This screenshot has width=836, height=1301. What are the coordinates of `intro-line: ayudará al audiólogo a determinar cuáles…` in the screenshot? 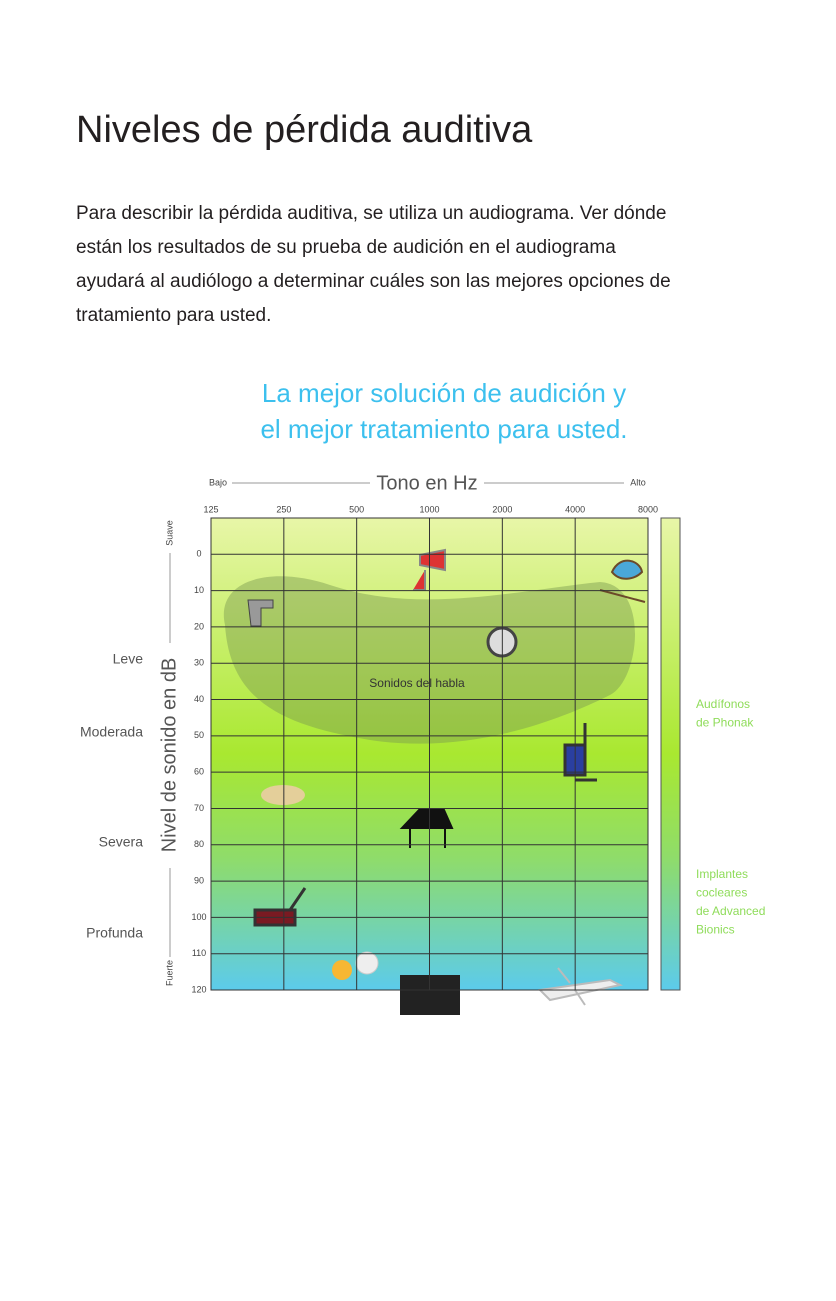 It's located at (373, 281).